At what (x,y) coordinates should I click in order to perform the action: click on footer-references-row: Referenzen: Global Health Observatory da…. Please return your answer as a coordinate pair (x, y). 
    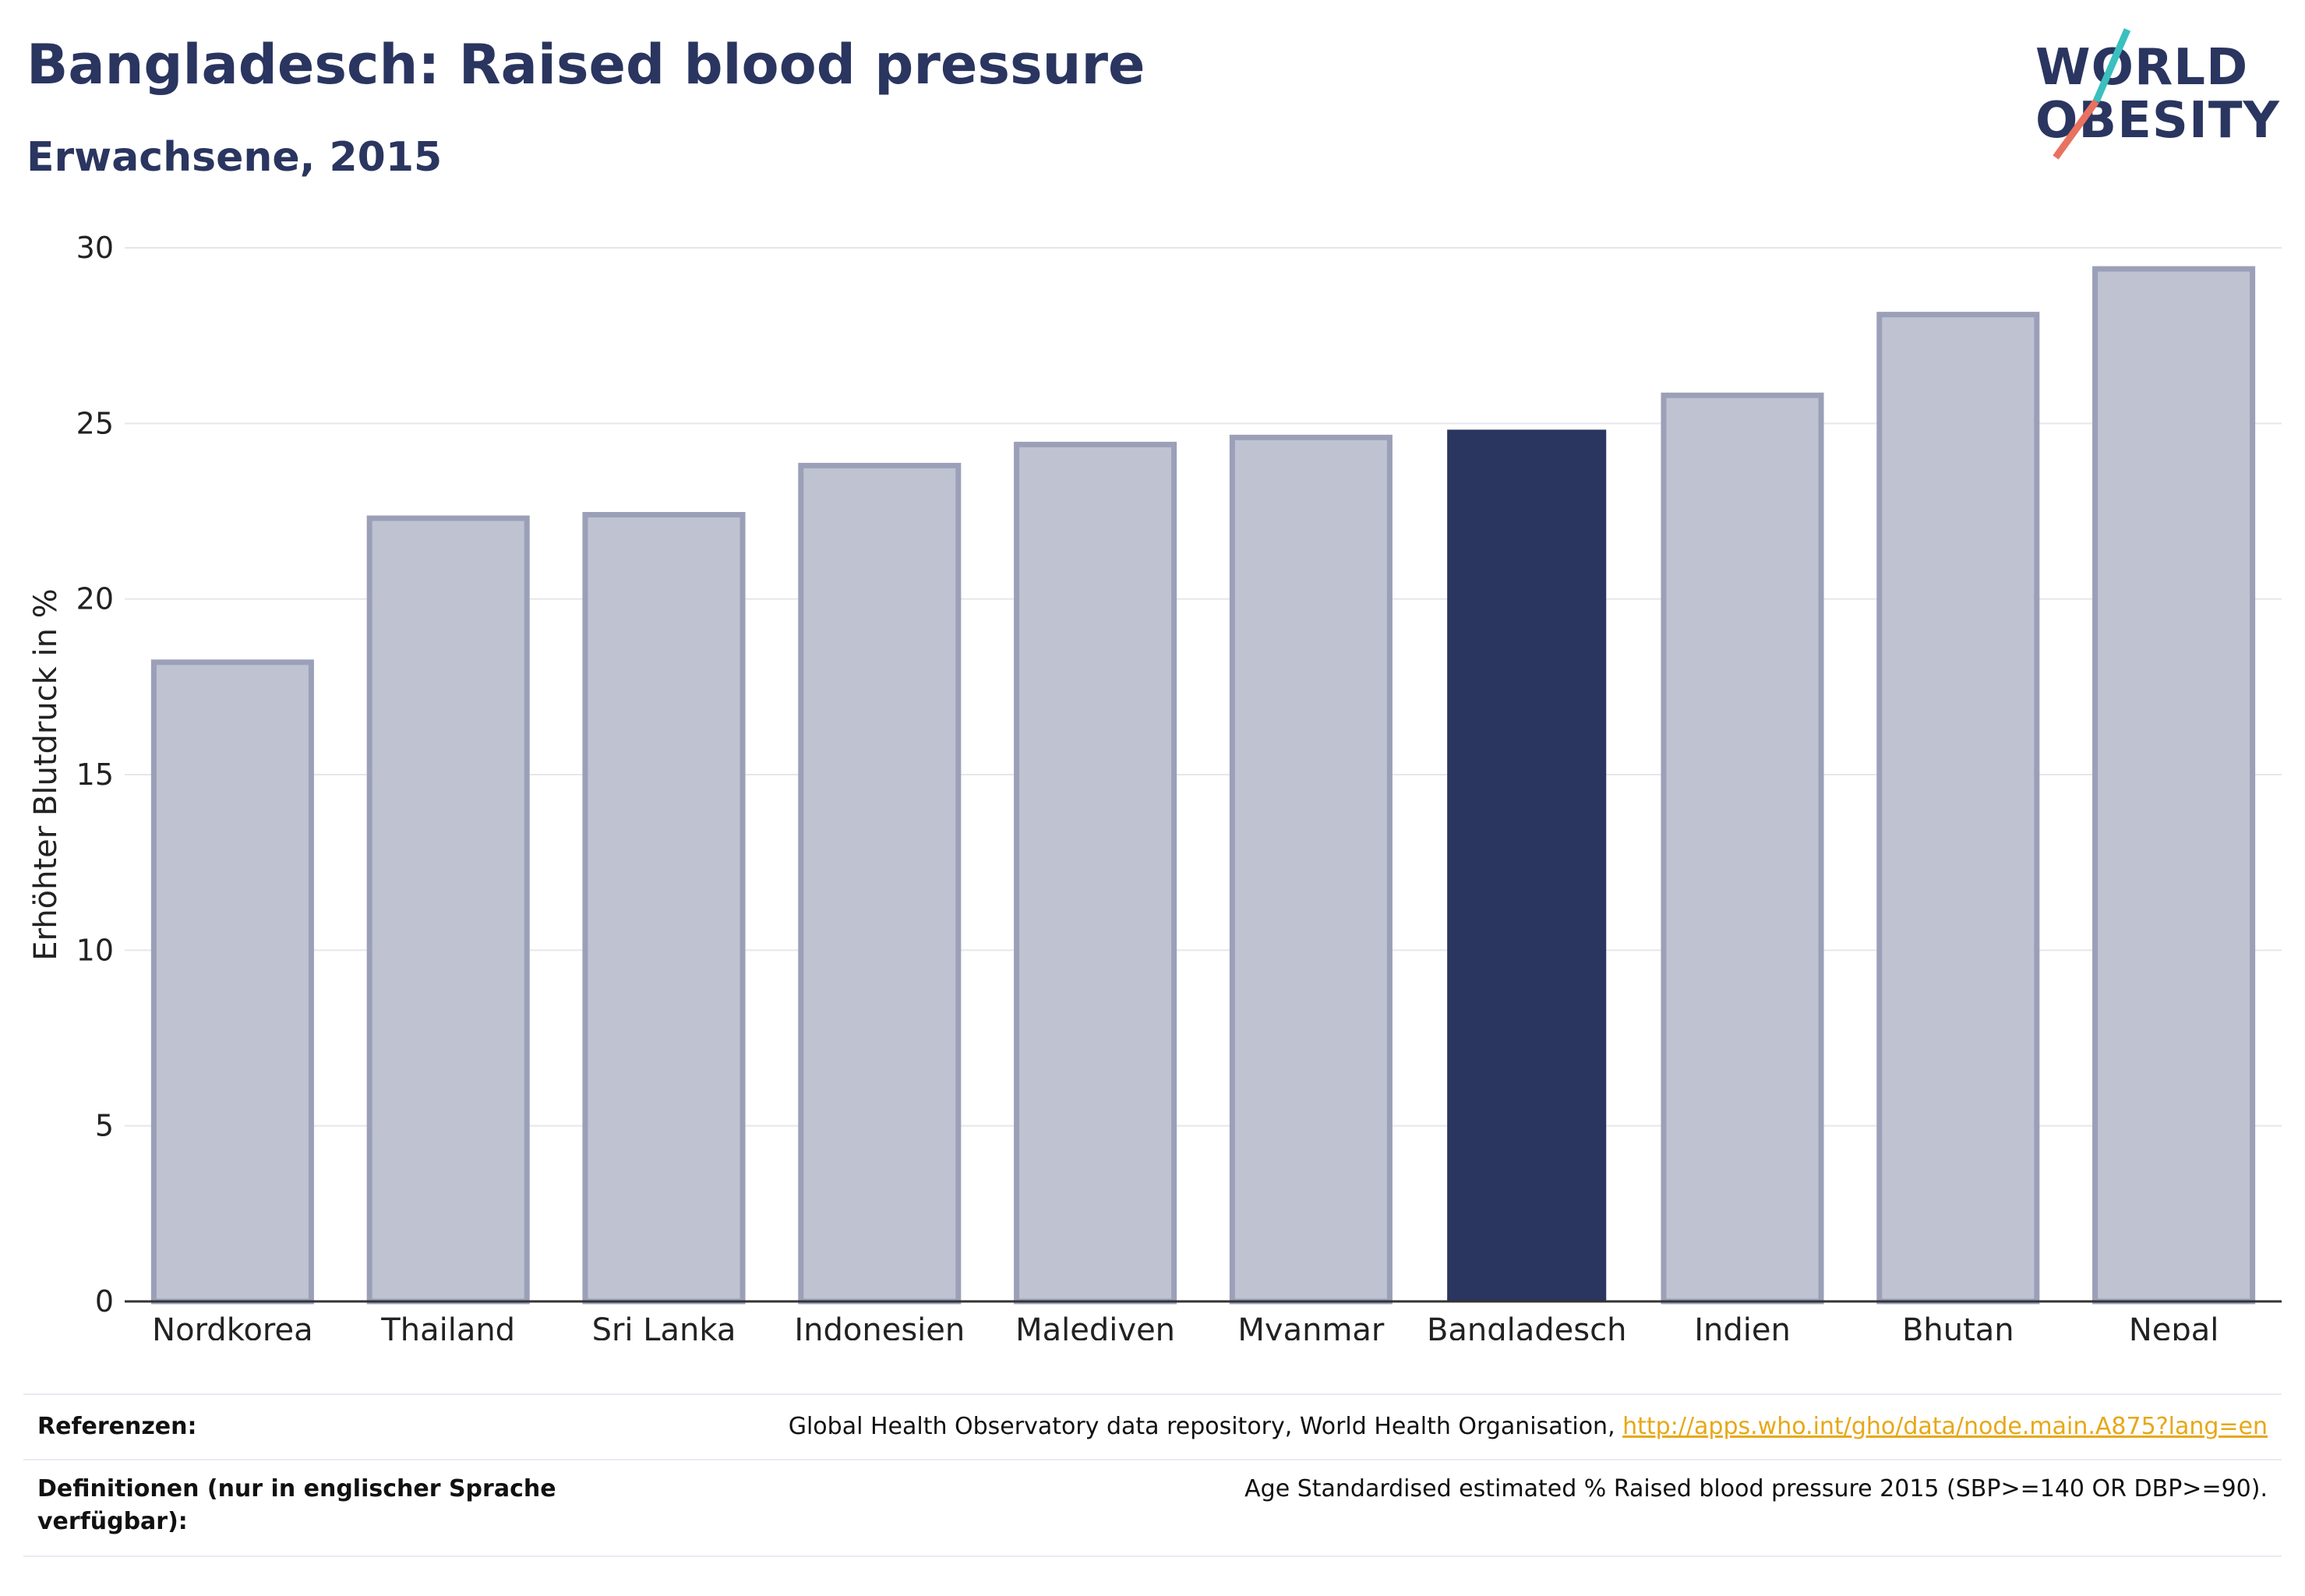
    Looking at the image, I should click on (1152, 1426).